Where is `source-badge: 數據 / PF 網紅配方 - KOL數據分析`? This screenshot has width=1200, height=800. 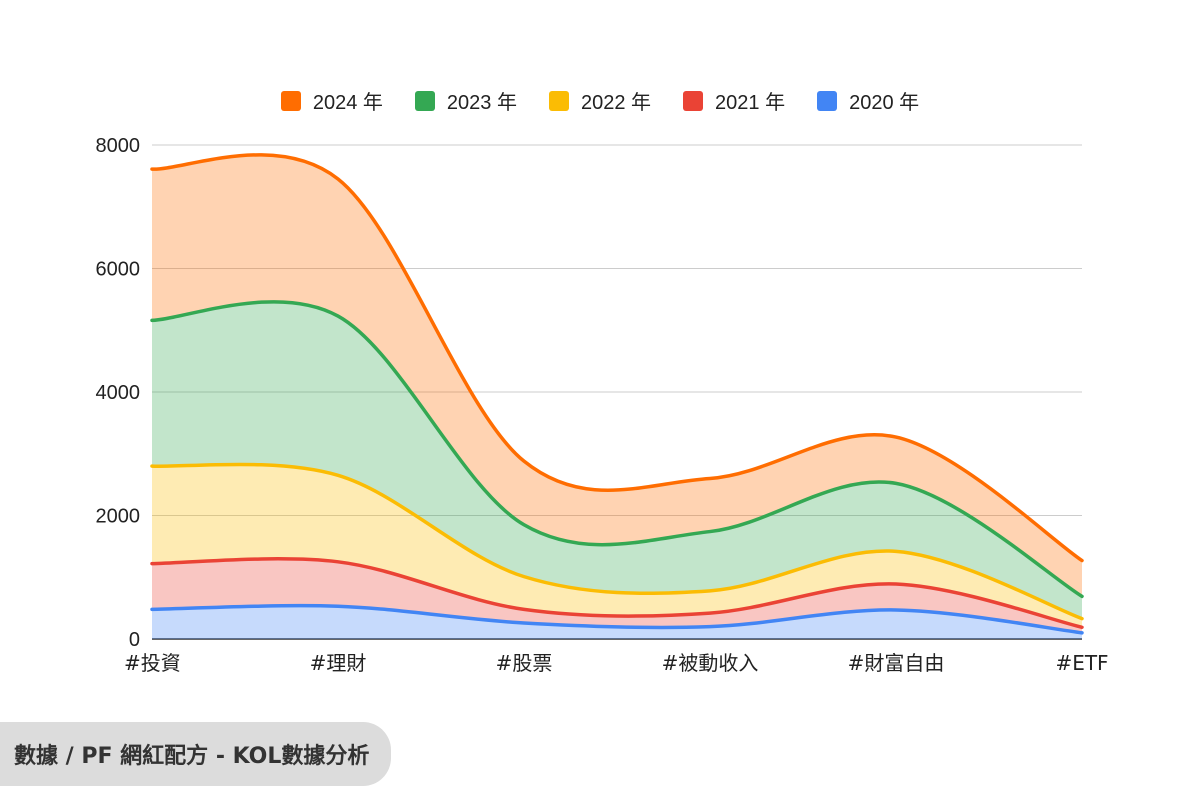
source-badge: 數據 / PF 網紅配方 - KOL數據分析 is located at coordinates (196, 754).